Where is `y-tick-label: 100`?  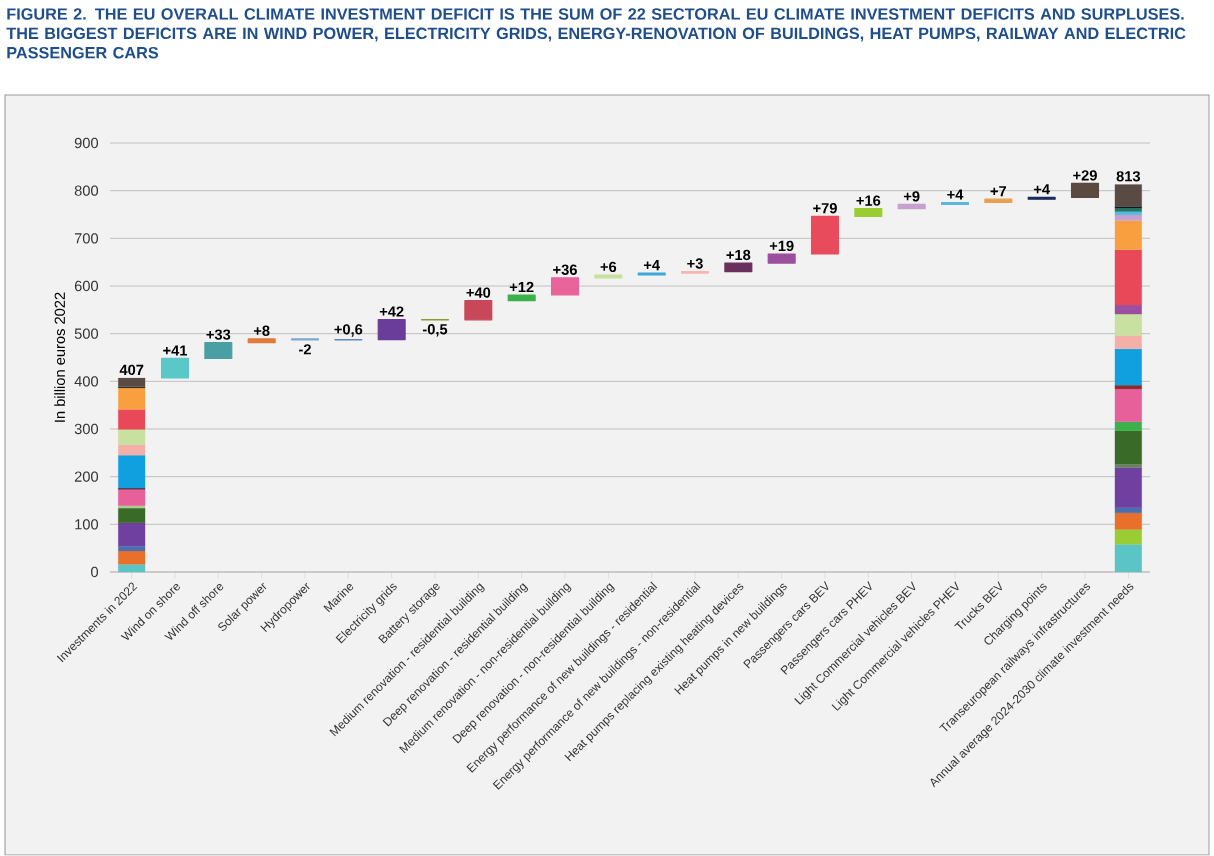
y-tick-label: 100 is located at coordinates (87, 524).